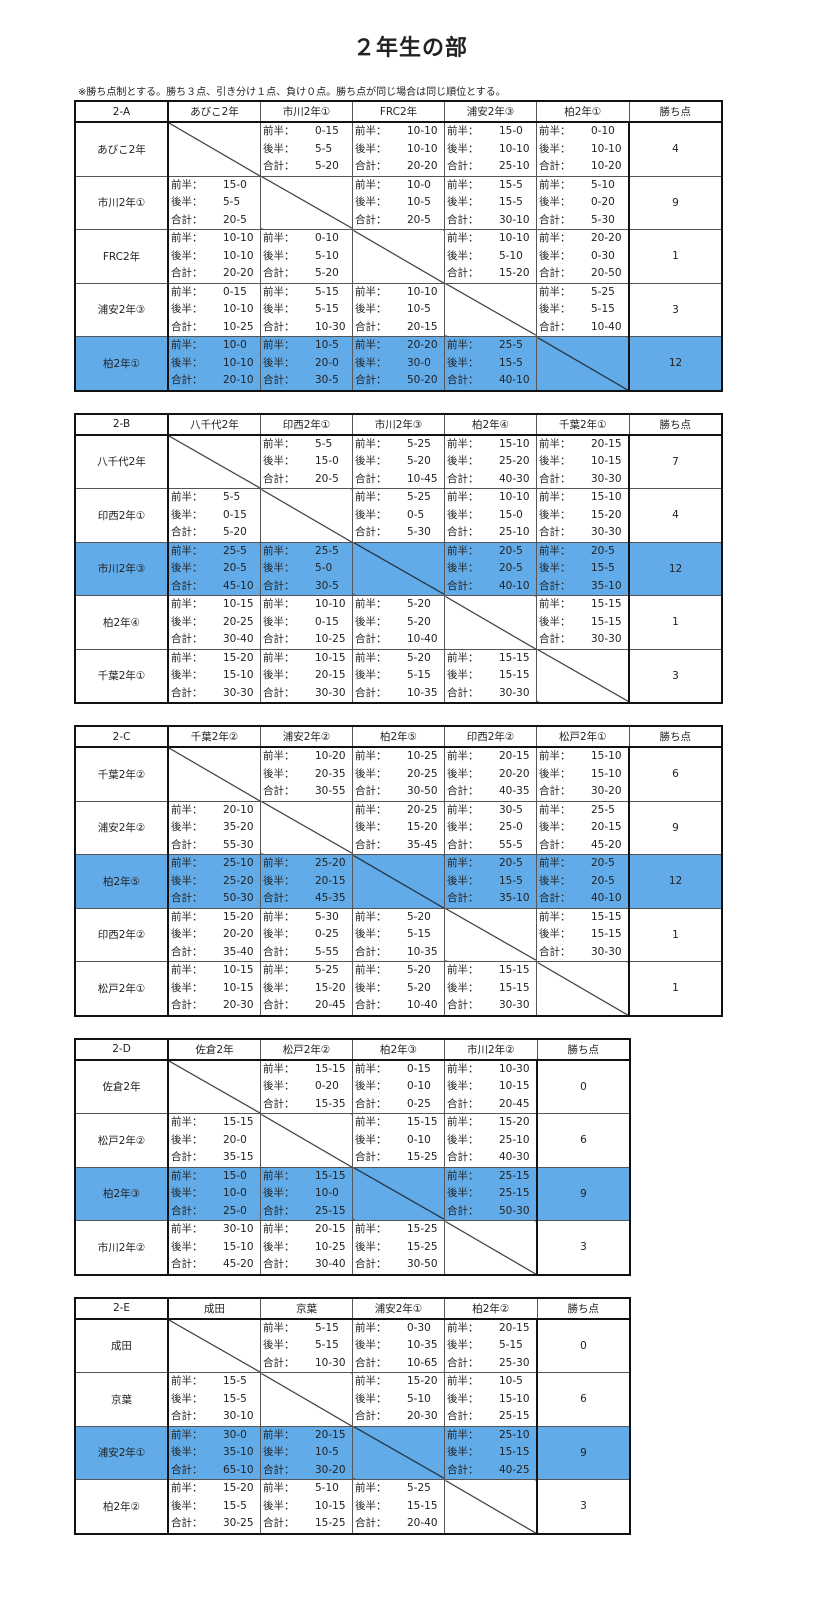 The image size is (821, 1616). Describe the element at coordinates (603, 202) in the screenshot. I see `score-value: 0-20` at that location.